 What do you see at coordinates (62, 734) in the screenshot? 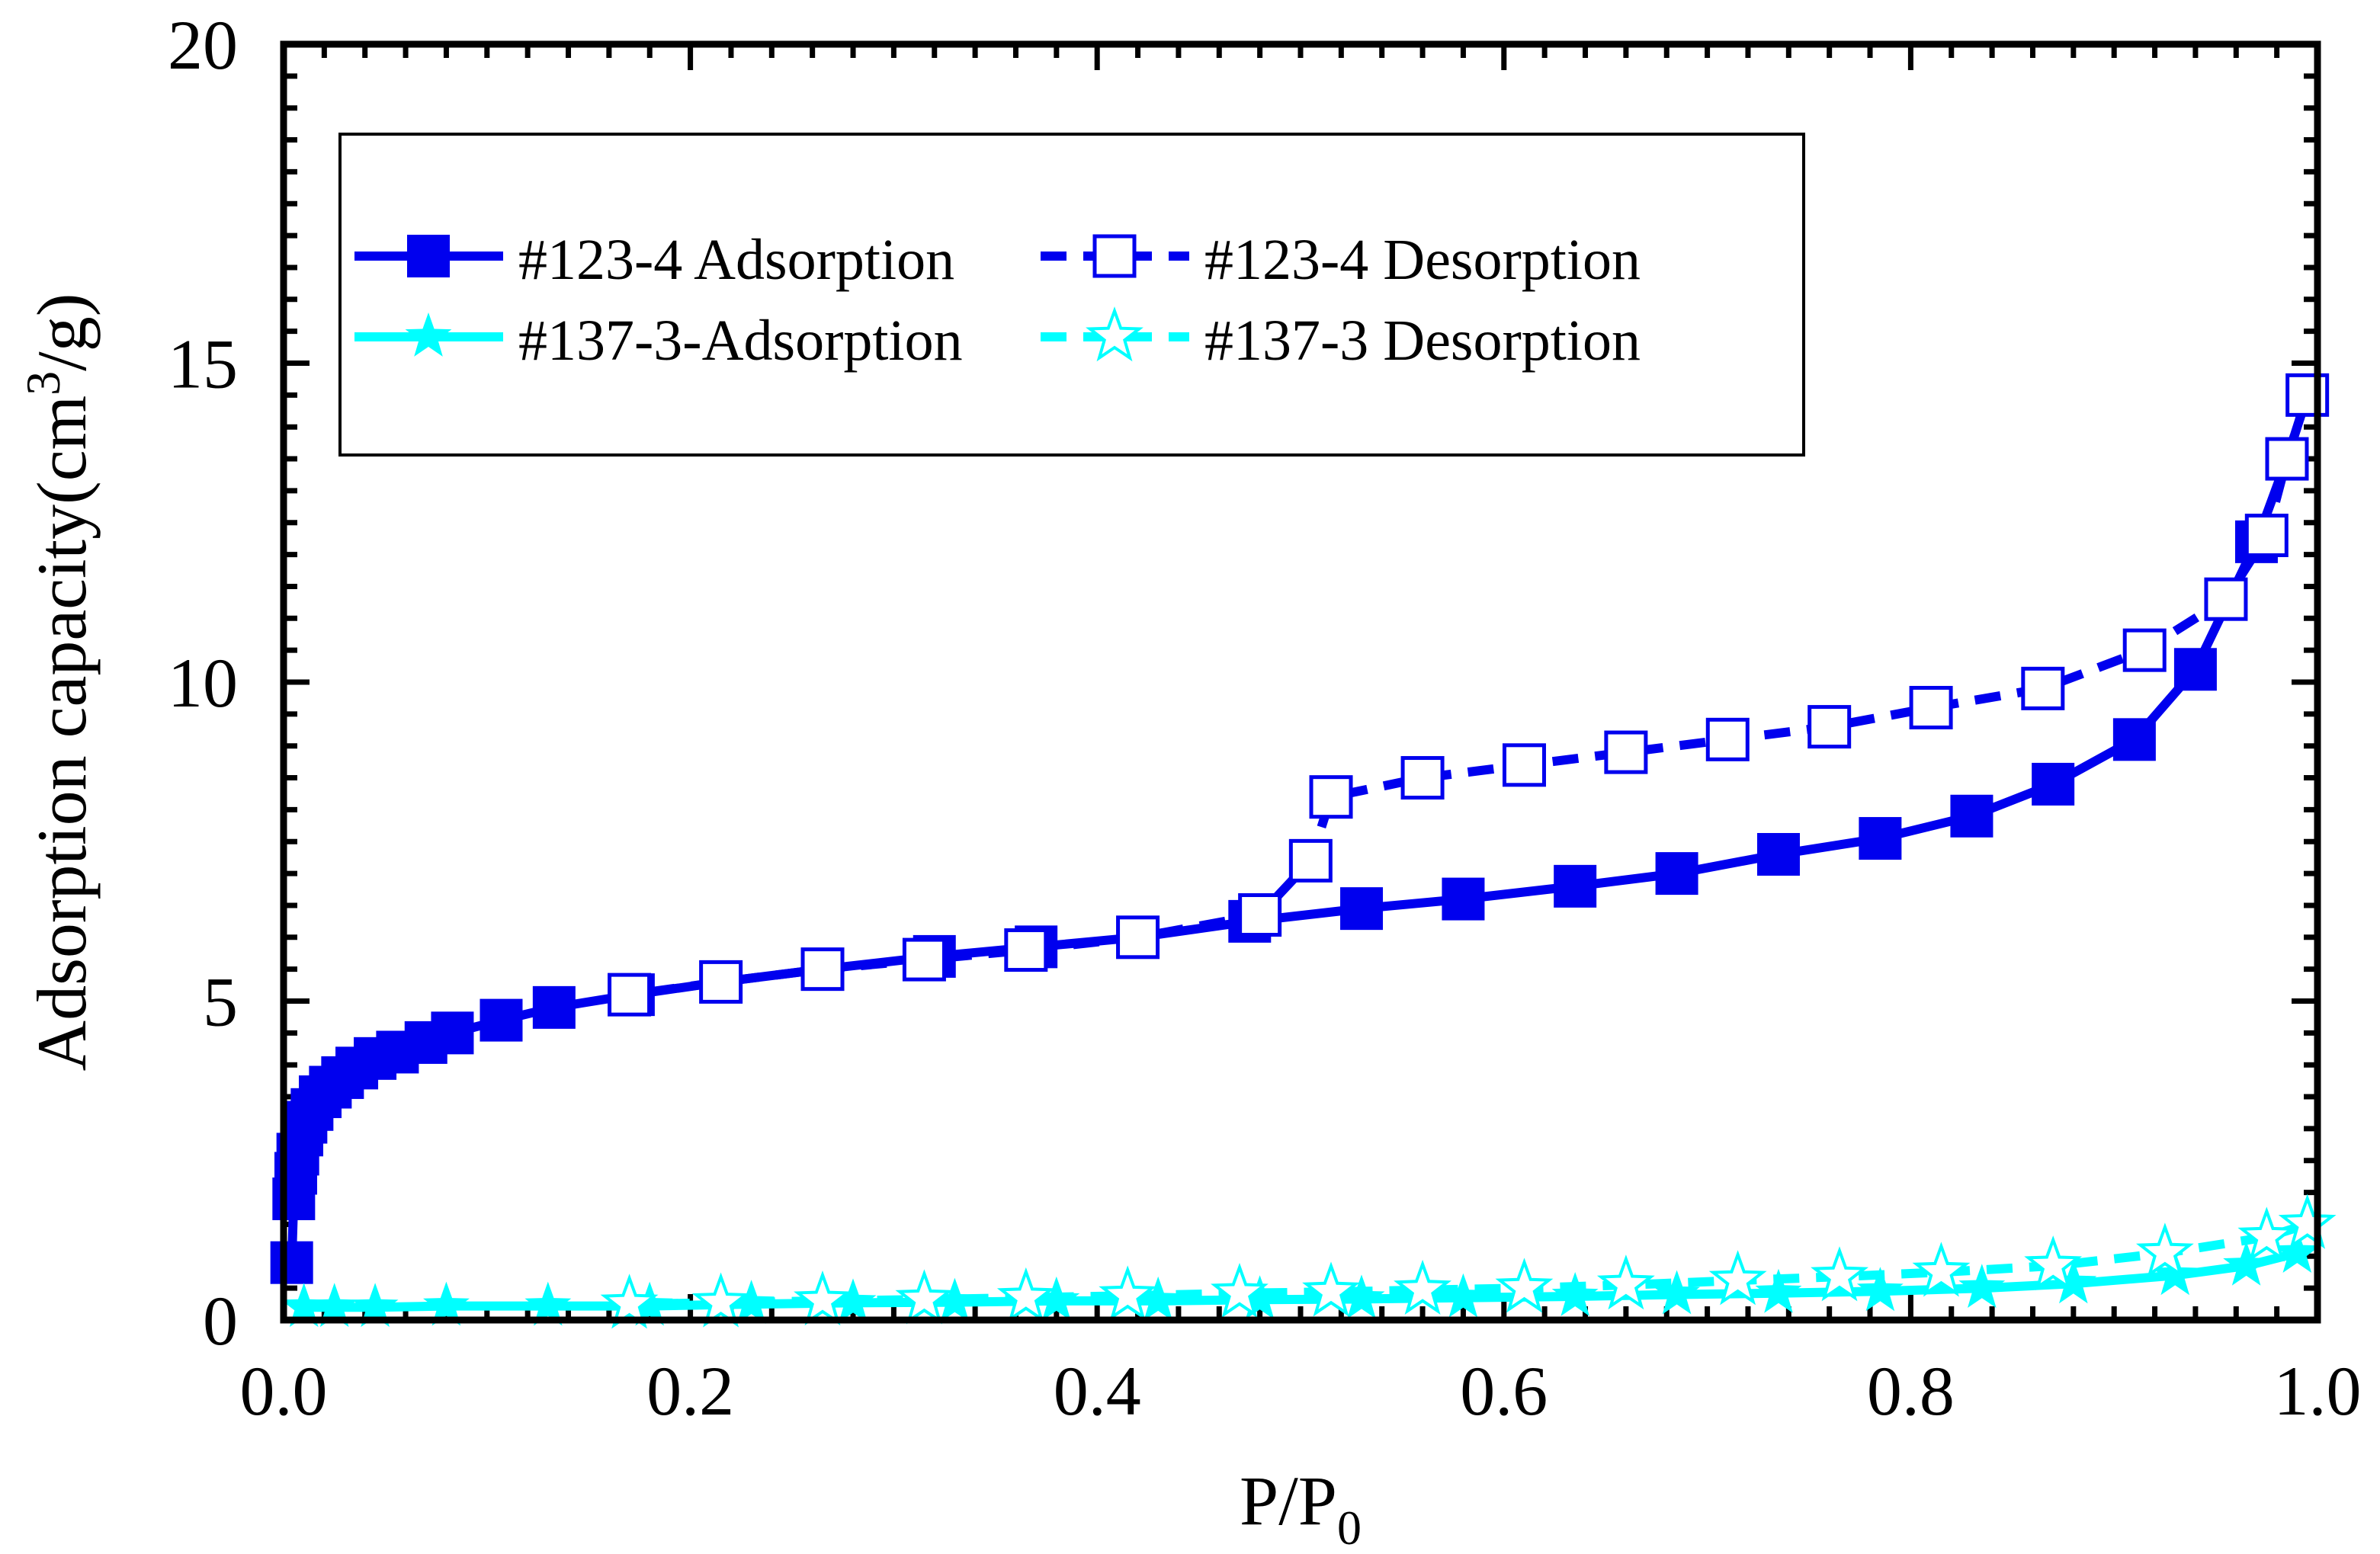
I see `y-axis-title-main: Adsorption capacity(cm` at bounding box center [62, 734].